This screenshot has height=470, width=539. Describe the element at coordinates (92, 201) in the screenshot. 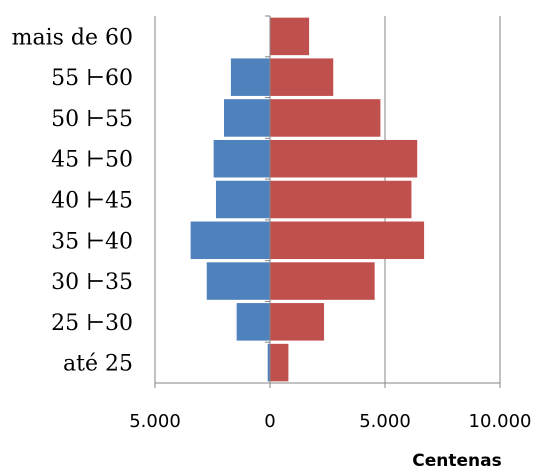

I see `category-label-4: 40 ⊢45` at that location.